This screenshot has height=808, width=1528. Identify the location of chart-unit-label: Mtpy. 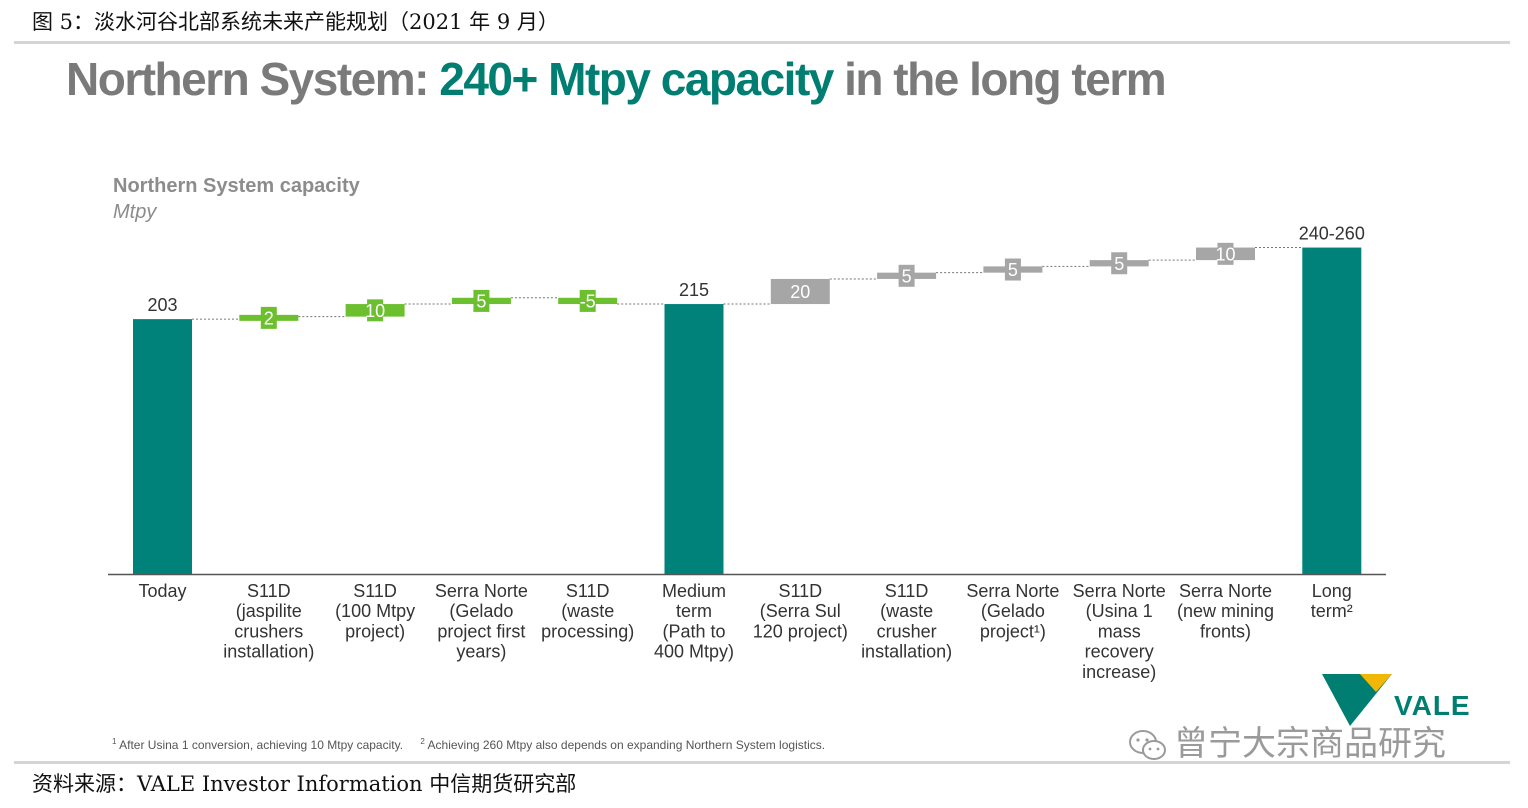
(135, 212).